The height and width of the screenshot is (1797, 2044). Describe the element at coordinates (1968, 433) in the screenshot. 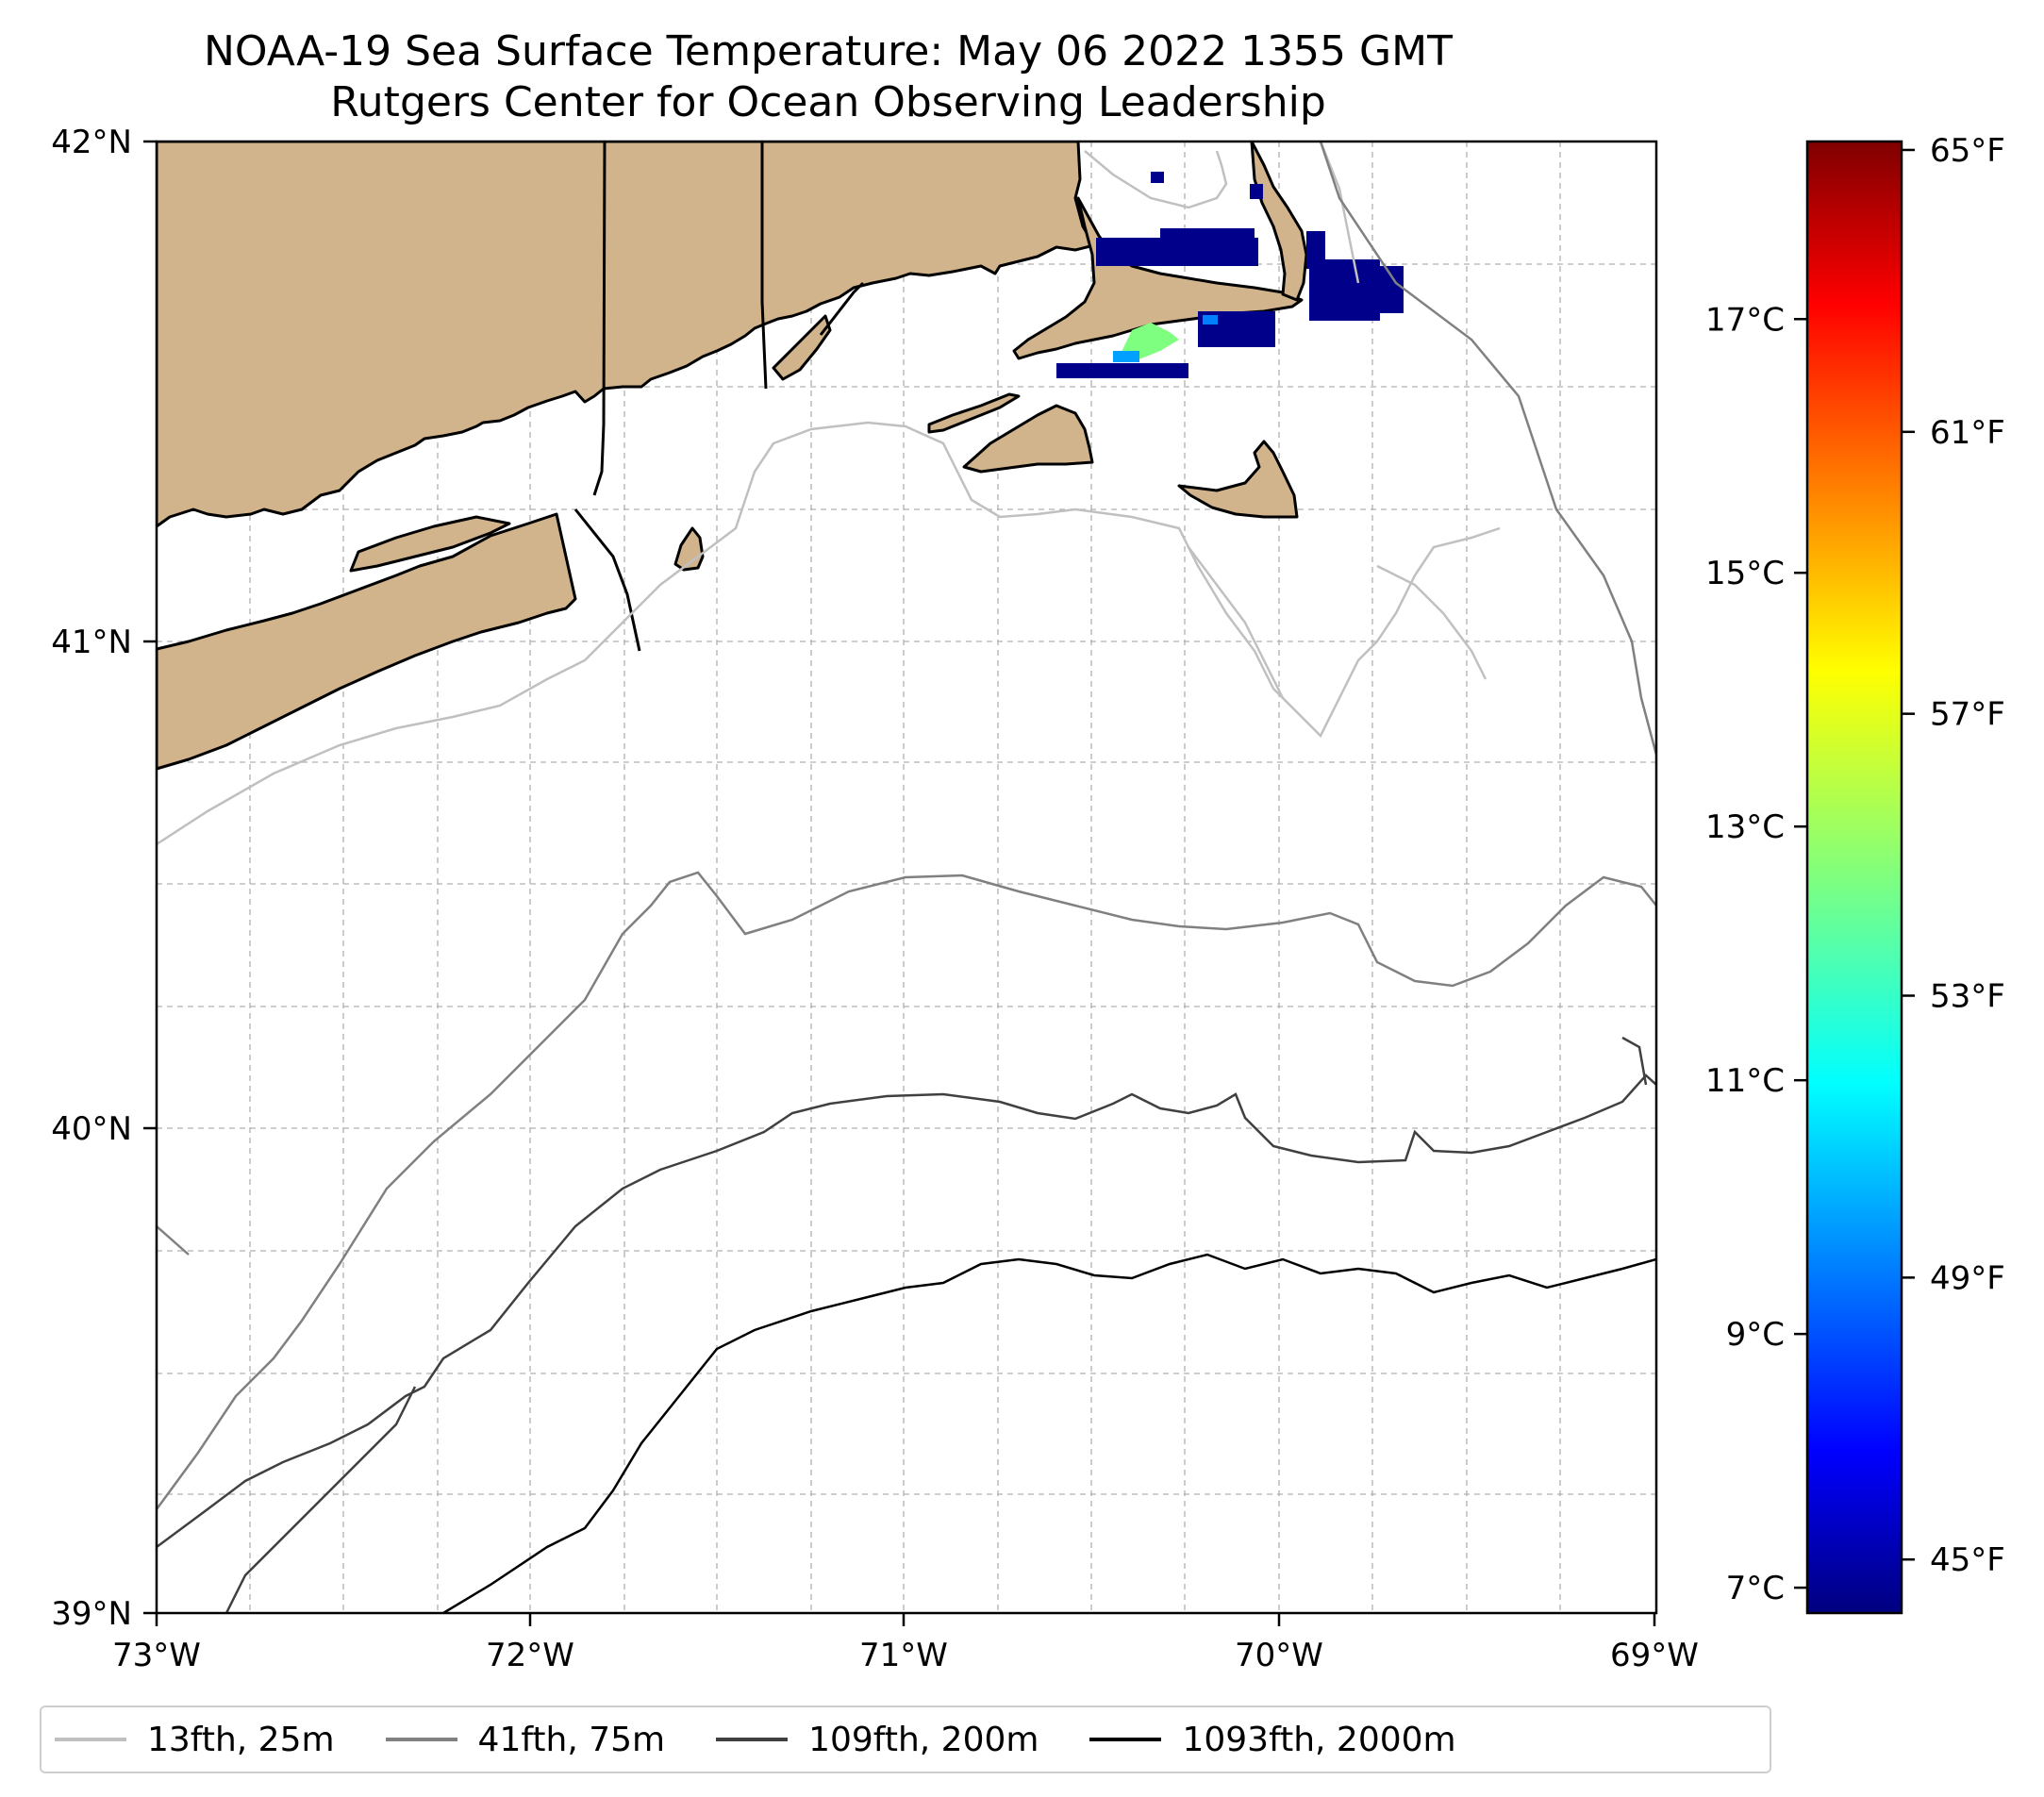

I see `colorbar-fahrenheit-label: 61°F` at that location.